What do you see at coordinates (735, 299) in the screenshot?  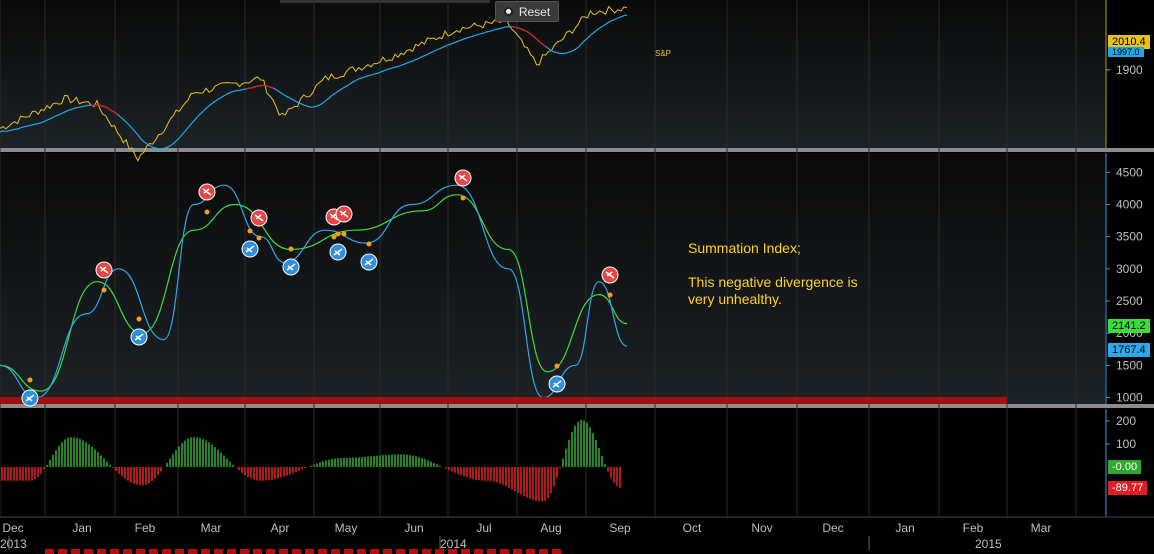 I see `annotation-line-3: very unhealthy.` at bounding box center [735, 299].